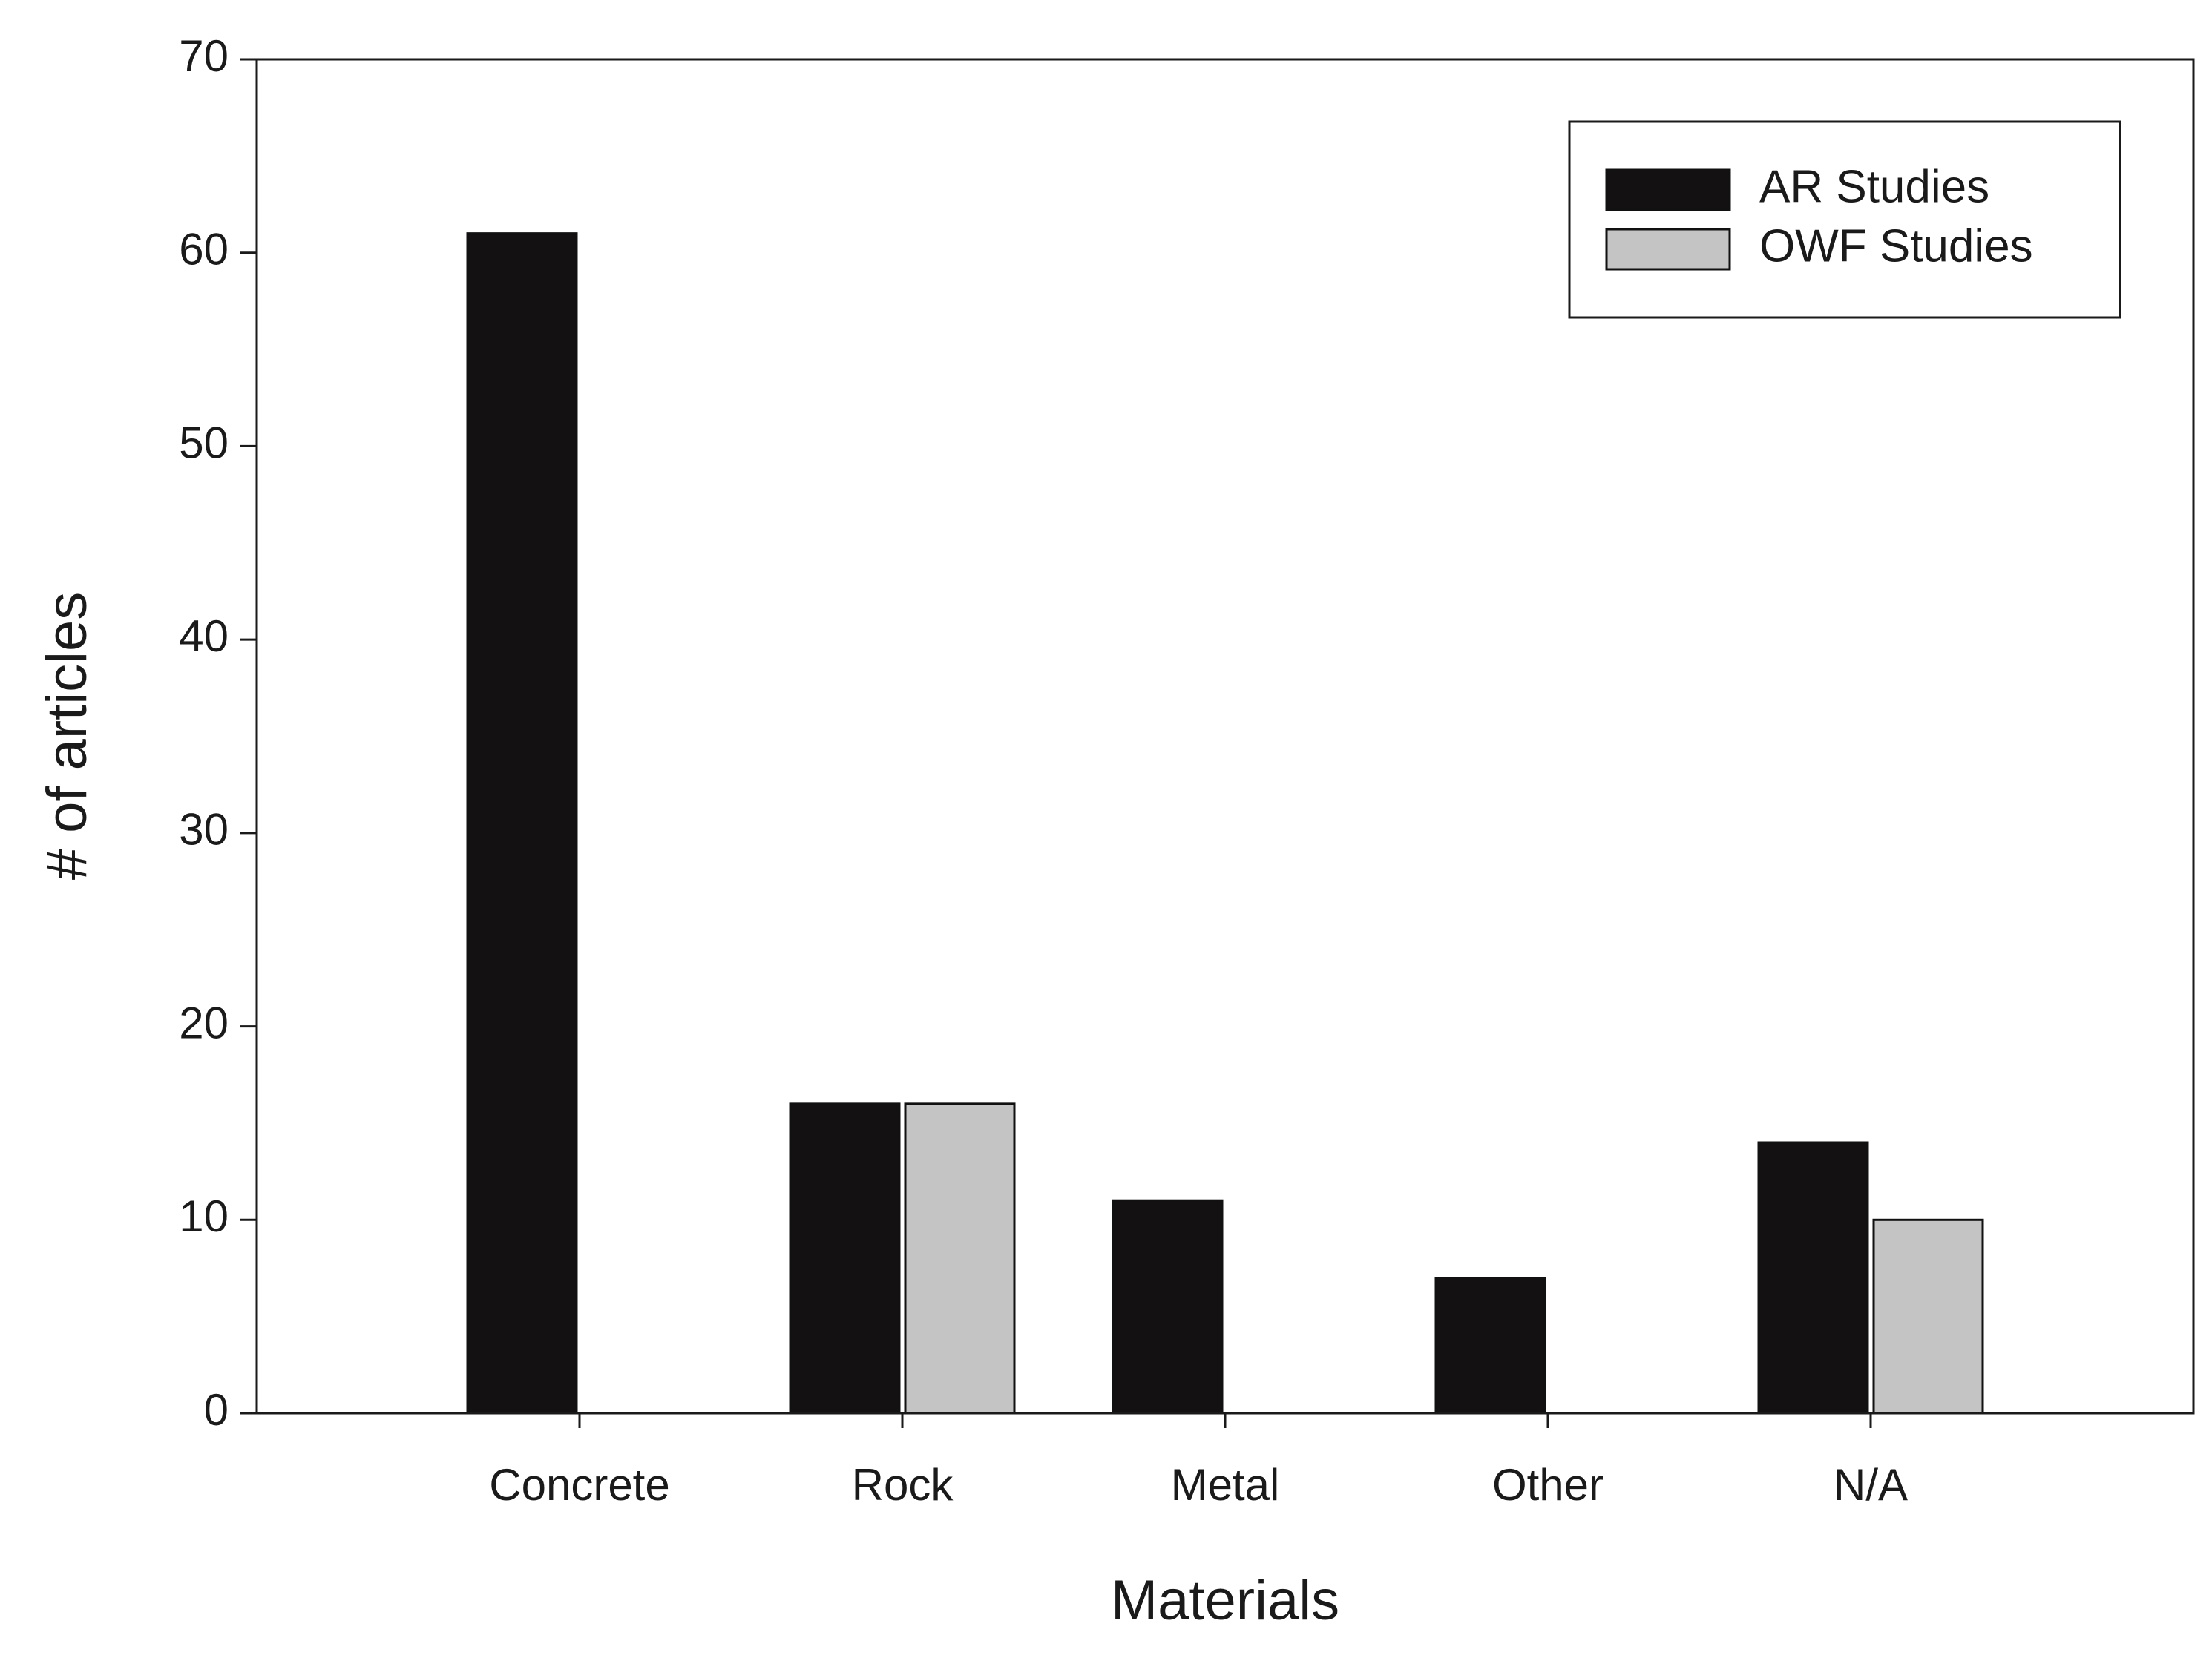  I want to click on legend-label: OWF Studies, so click(1896, 246).